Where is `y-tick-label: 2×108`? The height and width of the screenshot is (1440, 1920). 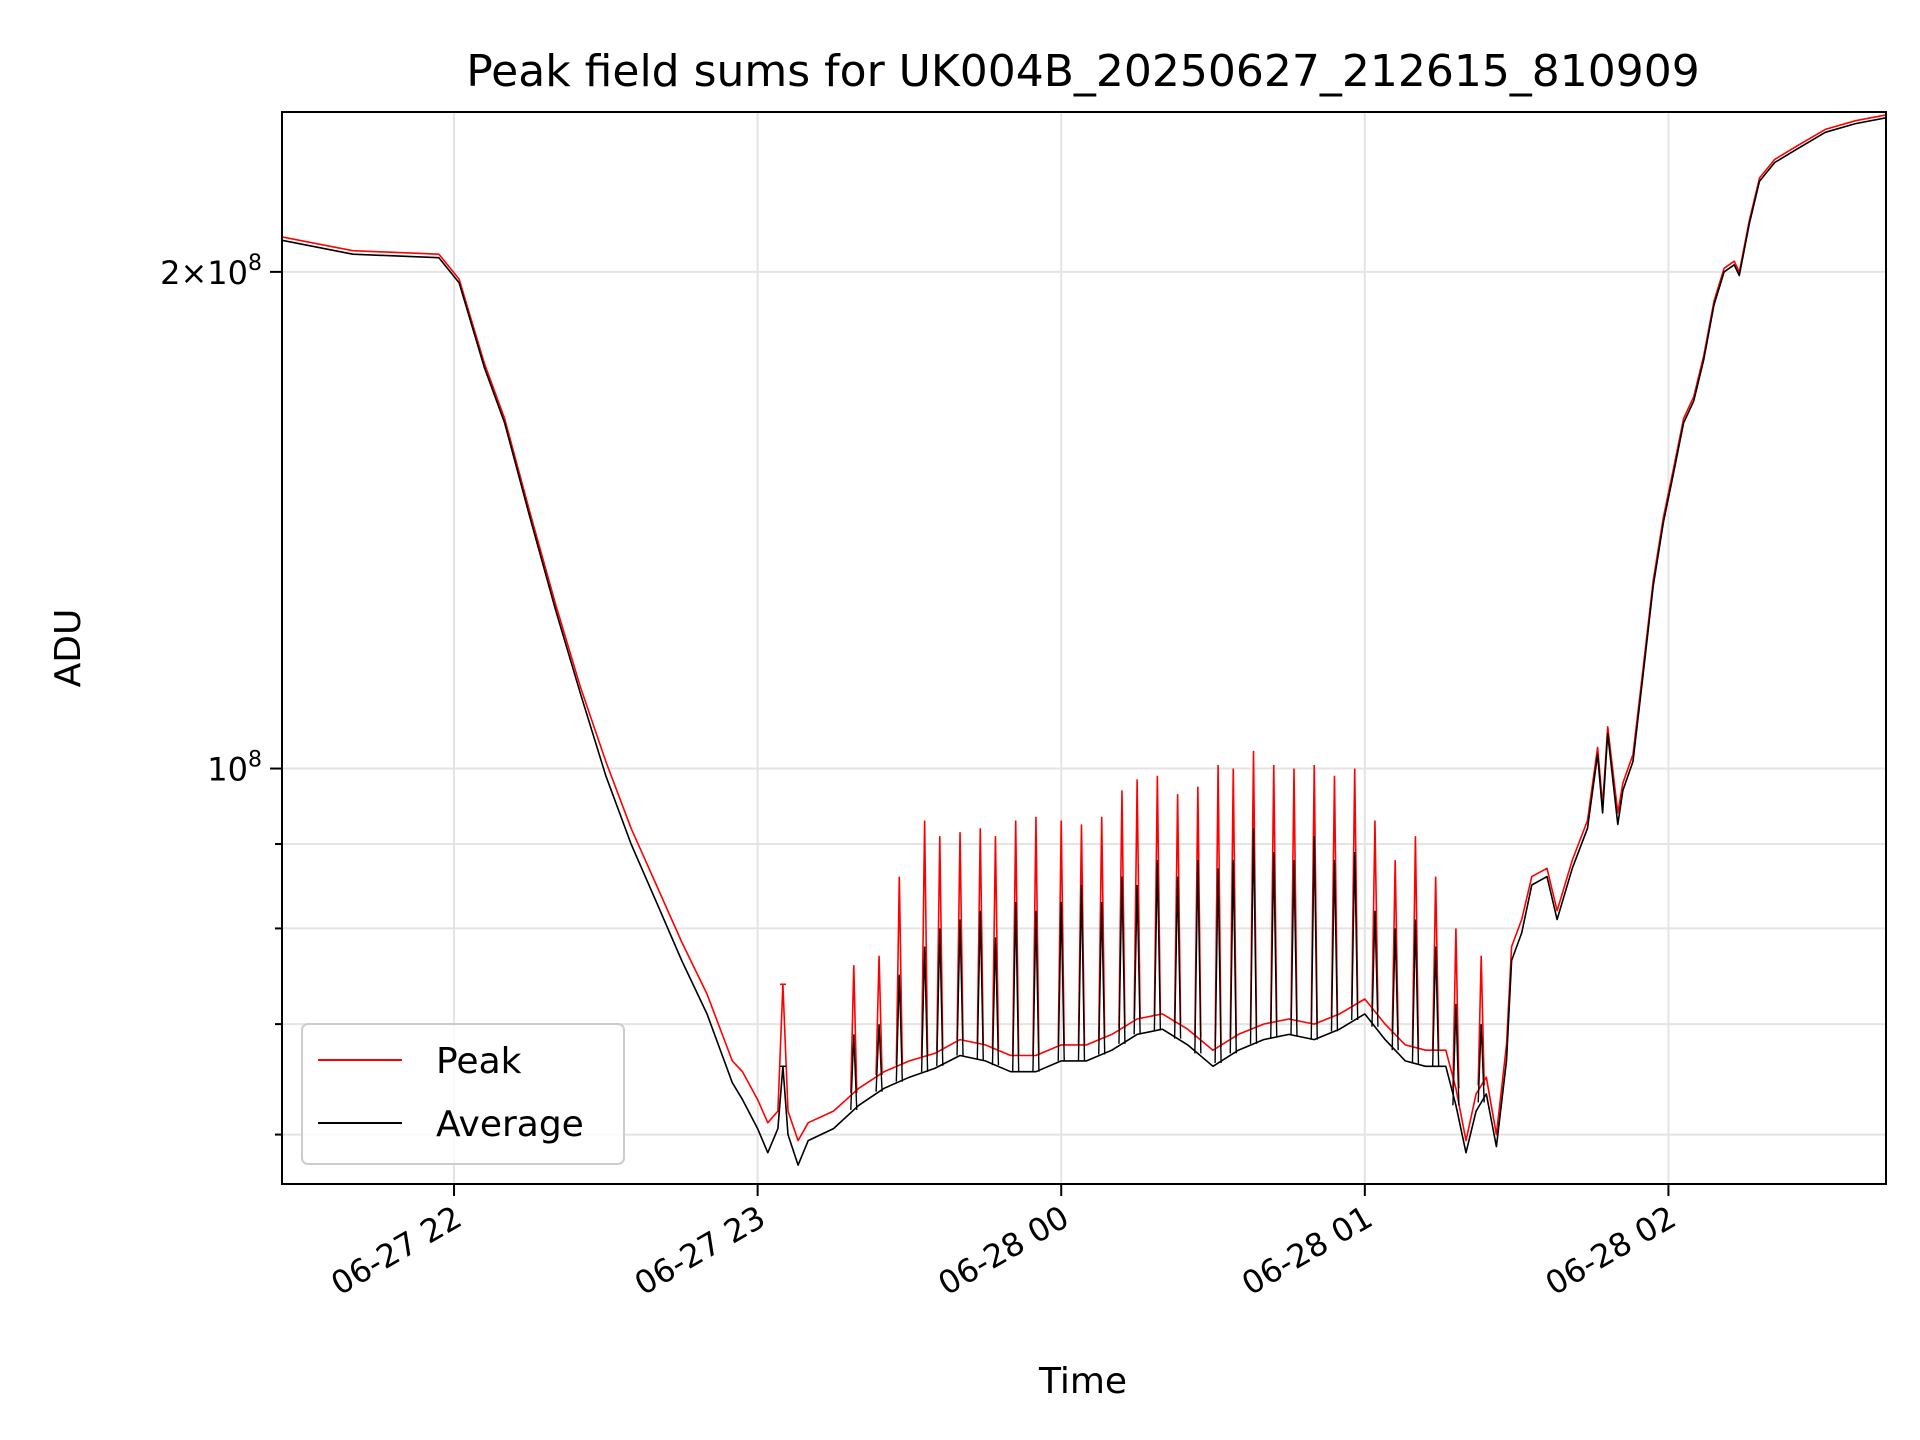
y-tick-label: 2×108 is located at coordinates (211, 271).